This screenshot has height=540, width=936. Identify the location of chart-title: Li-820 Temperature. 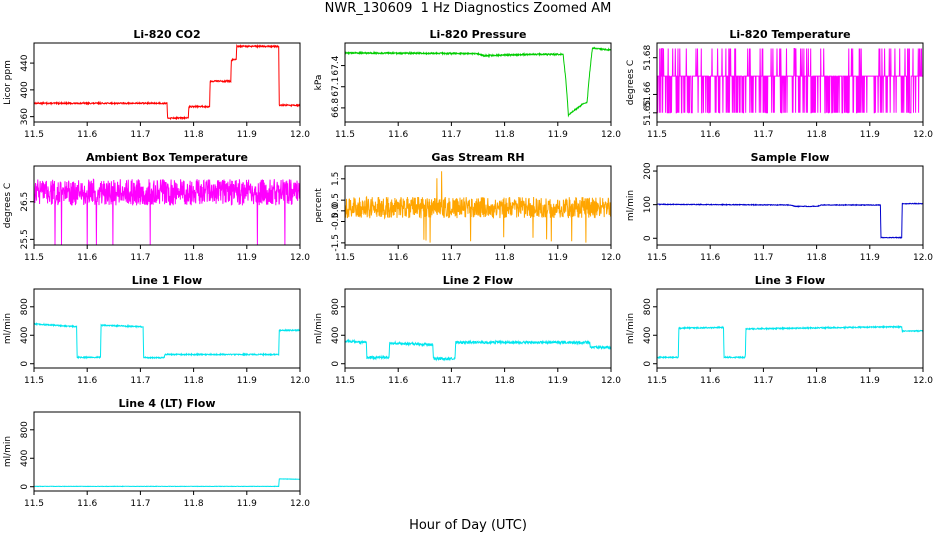
(789, 34).